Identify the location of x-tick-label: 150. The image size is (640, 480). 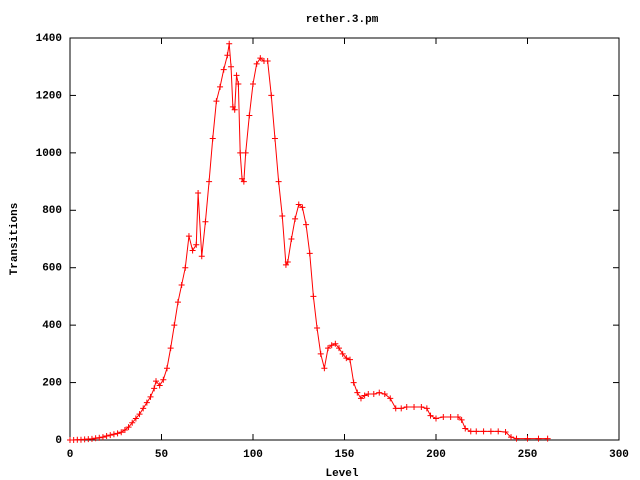
(345, 455).